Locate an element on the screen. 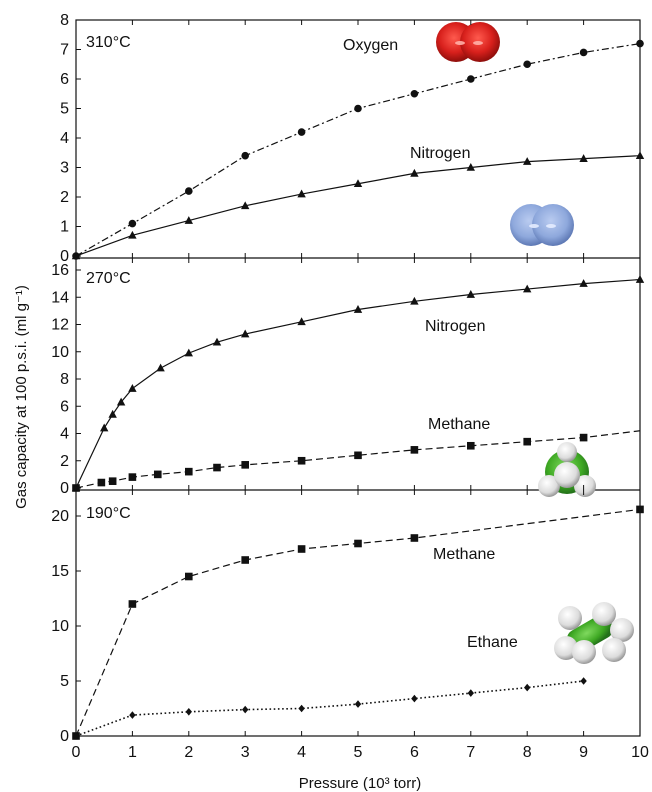 The width and height of the screenshot is (652, 792). y-tick-label: 1 is located at coordinates (64, 227).